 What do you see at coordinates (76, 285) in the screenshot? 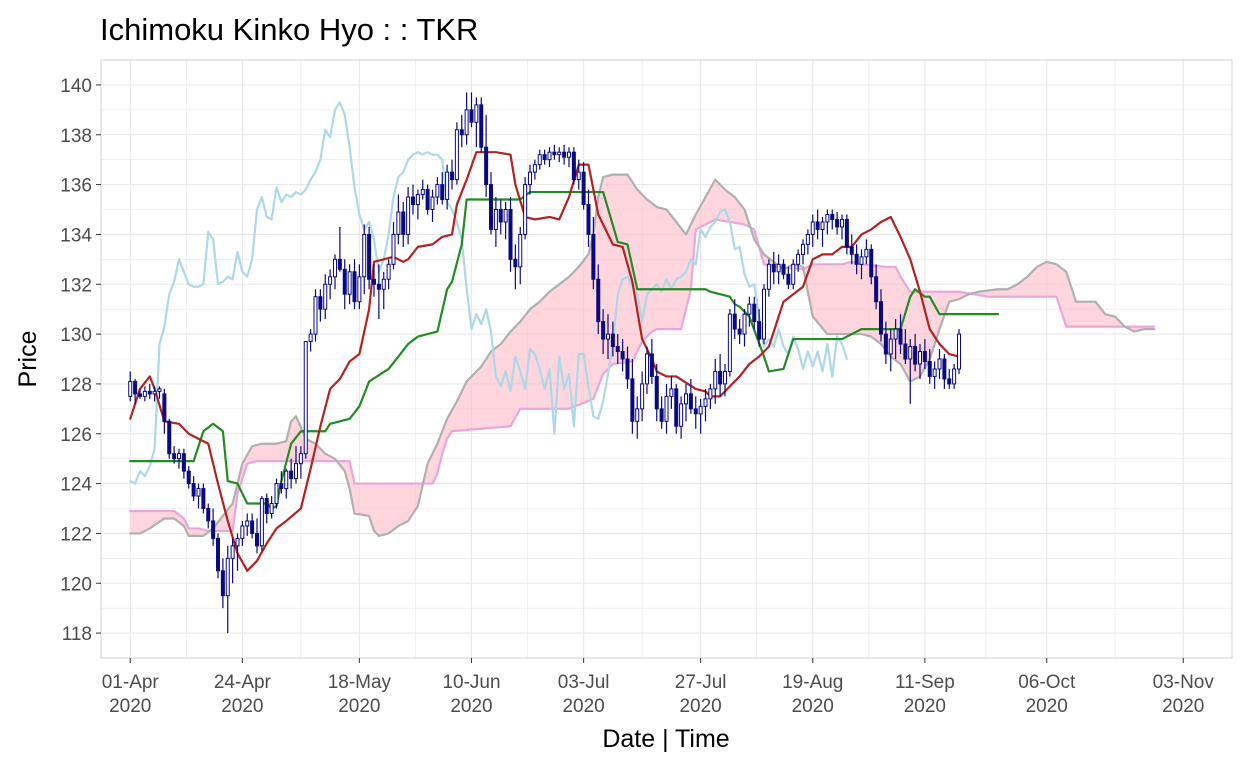
I see `y-tick-label: 132` at bounding box center [76, 285].